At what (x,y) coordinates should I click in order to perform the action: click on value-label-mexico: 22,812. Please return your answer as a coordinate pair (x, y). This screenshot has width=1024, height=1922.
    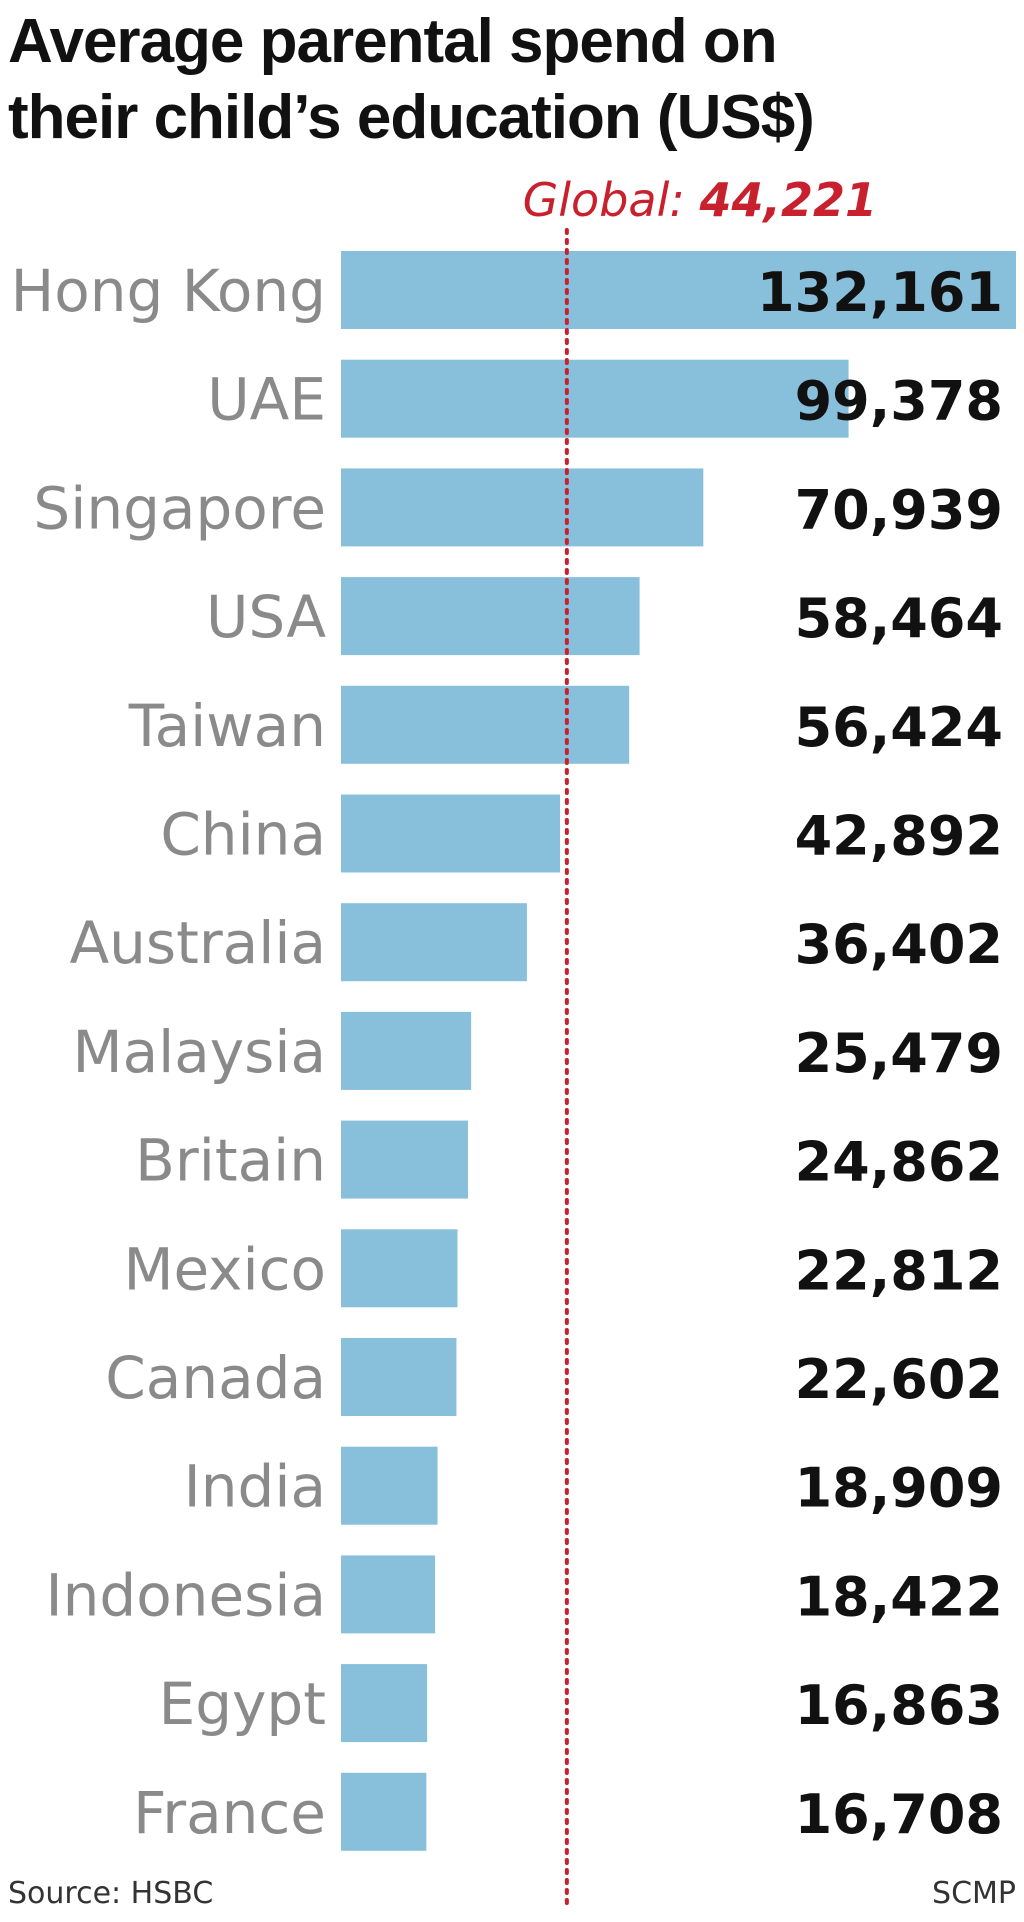
    Looking at the image, I should click on (899, 1270).